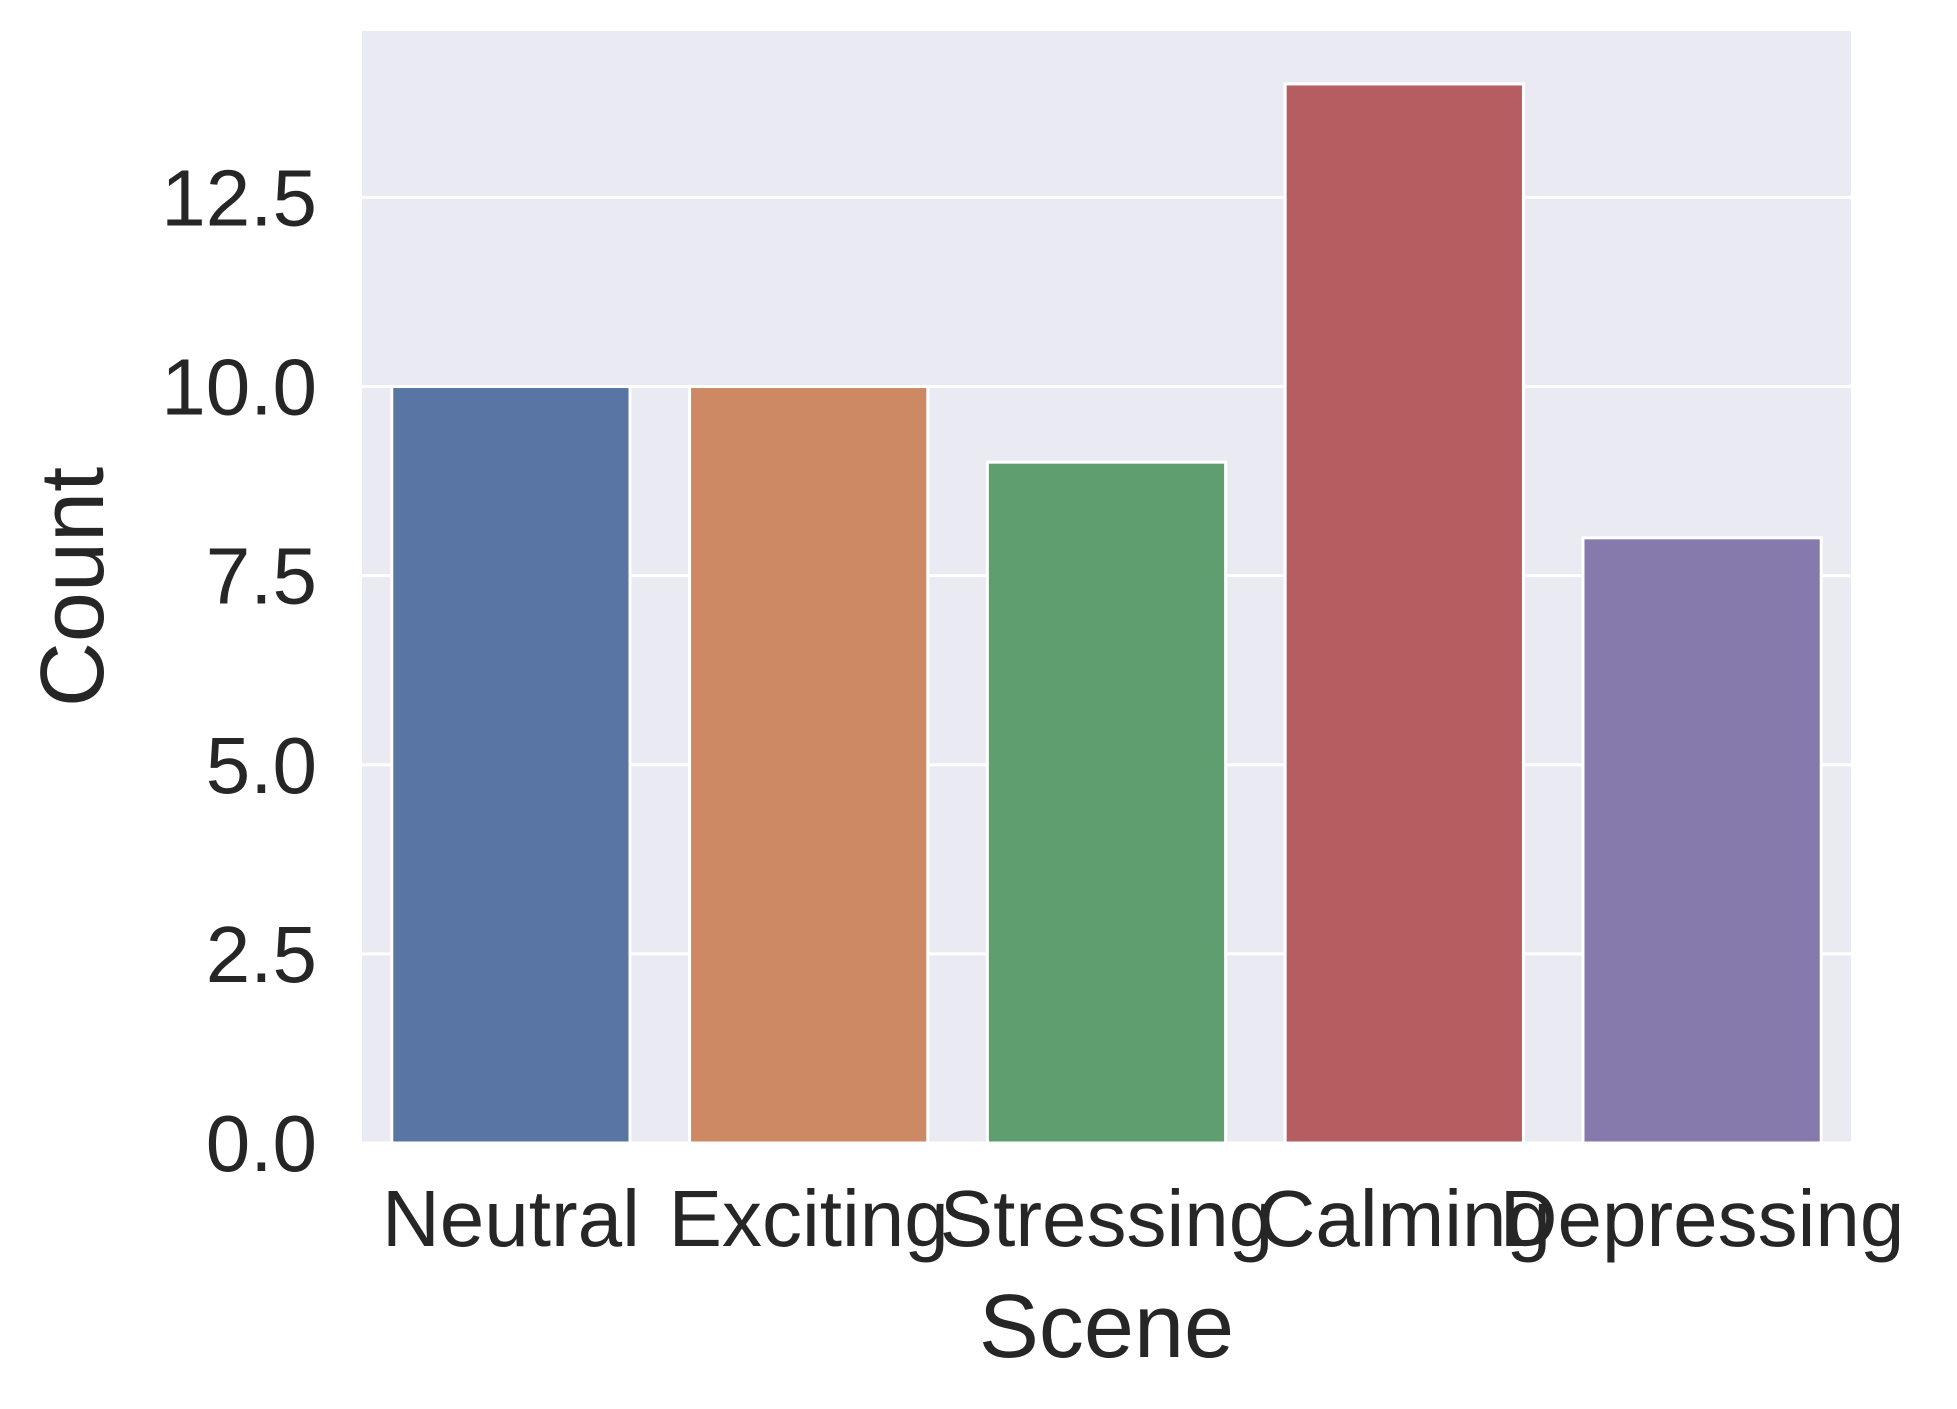 This screenshot has width=1957, height=1409. Describe the element at coordinates (1106, 802) in the screenshot. I see `bar-stressing` at that location.